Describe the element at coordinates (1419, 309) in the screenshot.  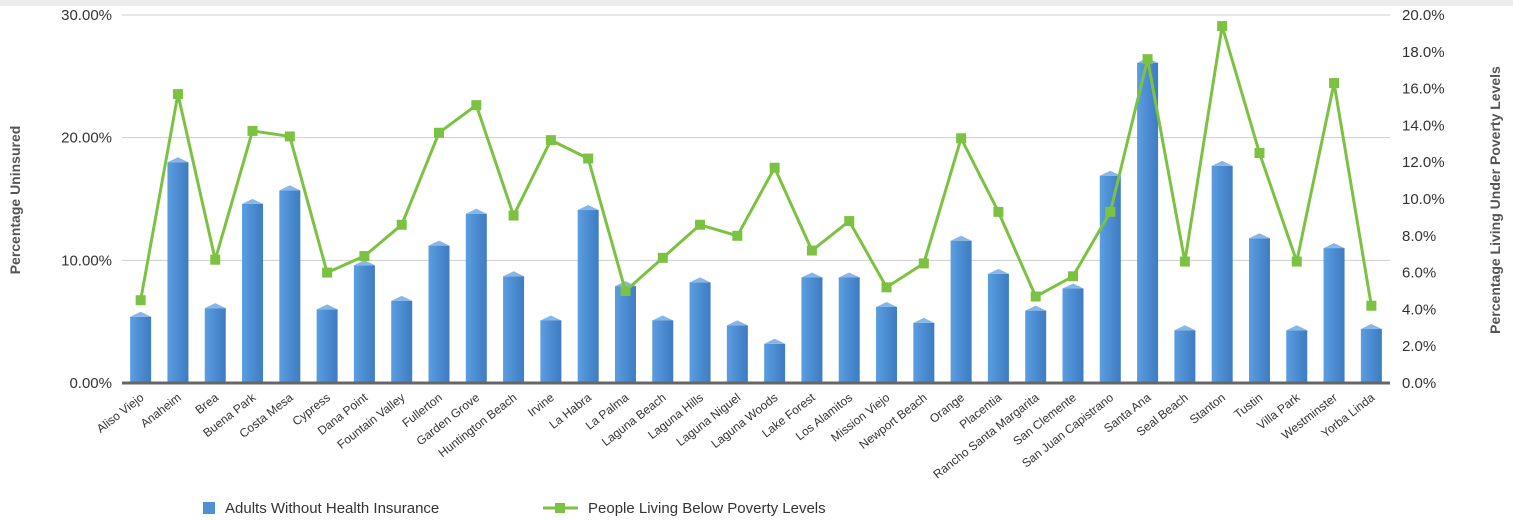
I see `y-right-tick-label: 4.0%` at that location.